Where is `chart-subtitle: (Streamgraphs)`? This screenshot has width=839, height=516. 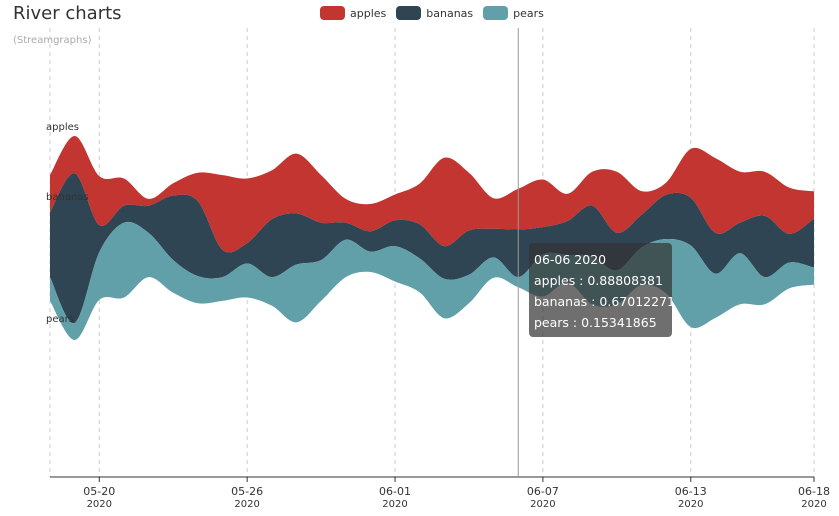
chart-subtitle: (Streamgraphs) is located at coordinates (52, 40).